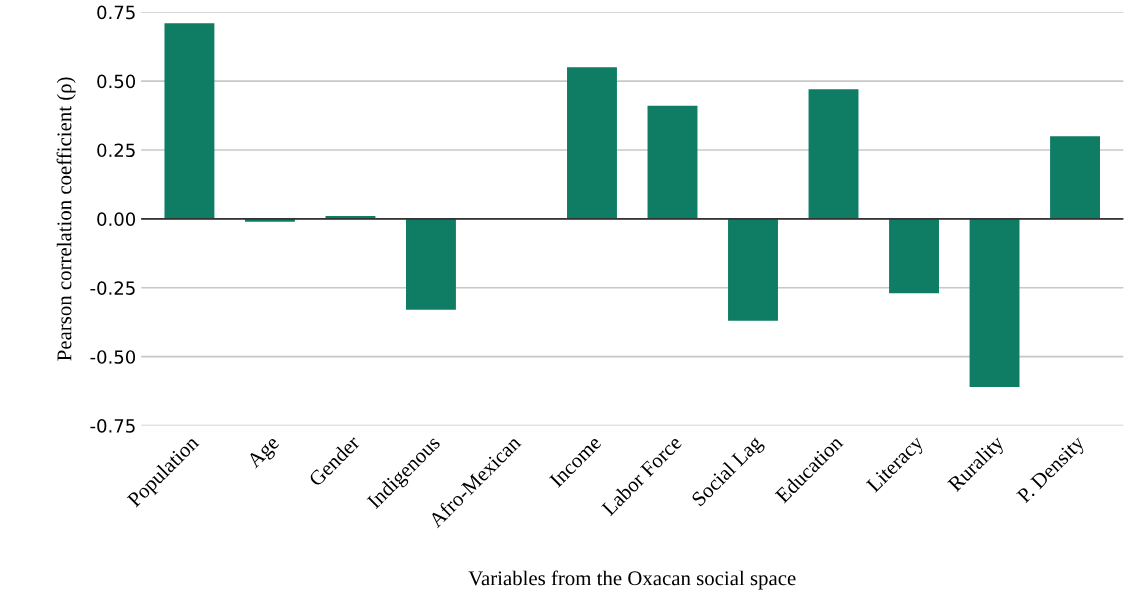 The image size is (1129, 608). What do you see at coordinates (264, 453) in the screenshot?
I see `x-tick-label: Age` at bounding box center [264, 453].